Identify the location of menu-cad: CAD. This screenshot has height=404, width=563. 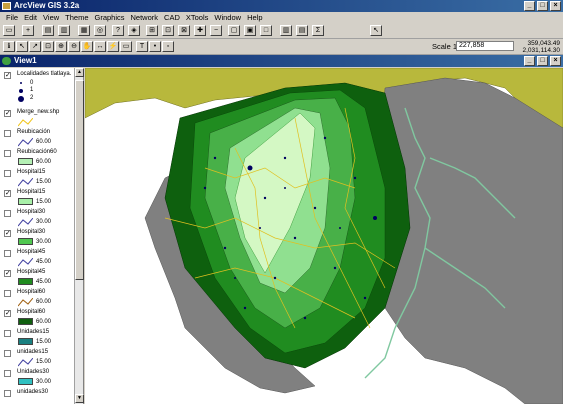
(172, 17).